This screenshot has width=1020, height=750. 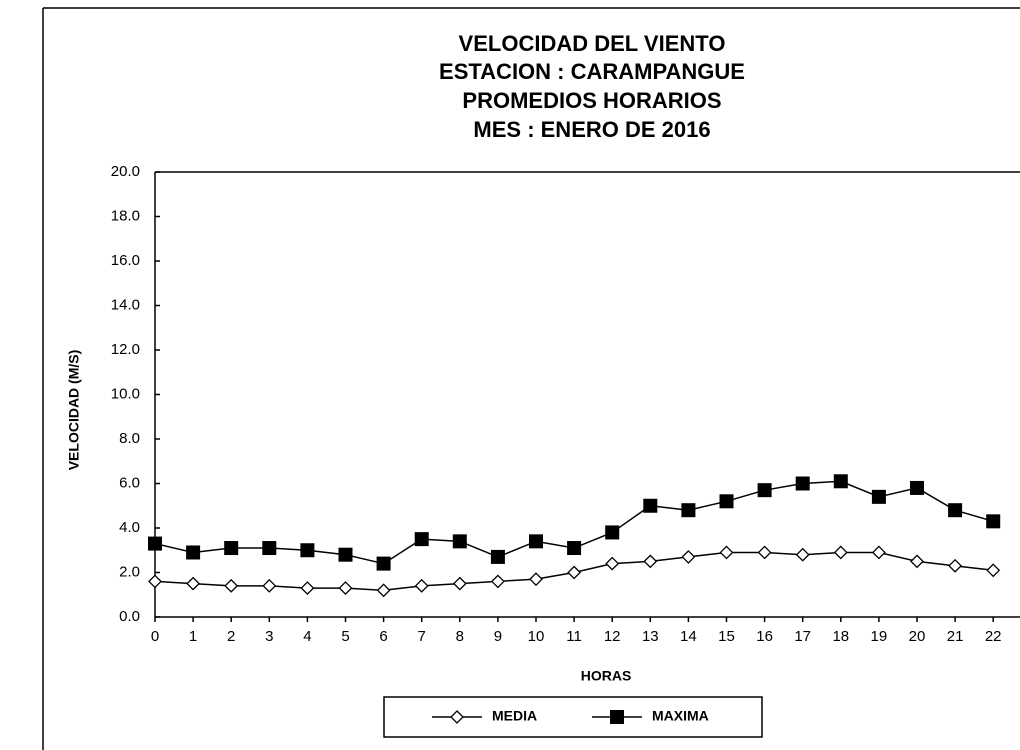 I want to click on y-tick-label: 12.0, so click(x=125, y=349).